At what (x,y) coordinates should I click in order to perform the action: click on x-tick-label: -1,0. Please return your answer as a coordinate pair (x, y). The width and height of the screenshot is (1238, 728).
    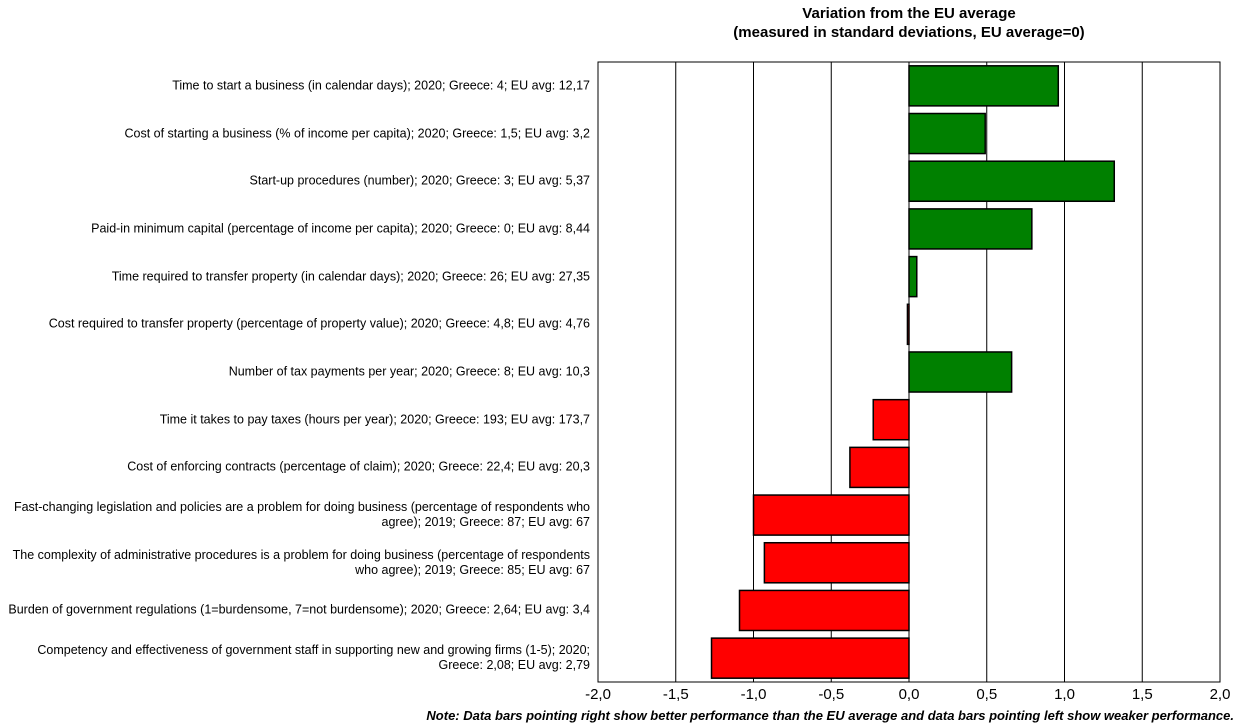
    Looking at the image, I should click on (753, 694).